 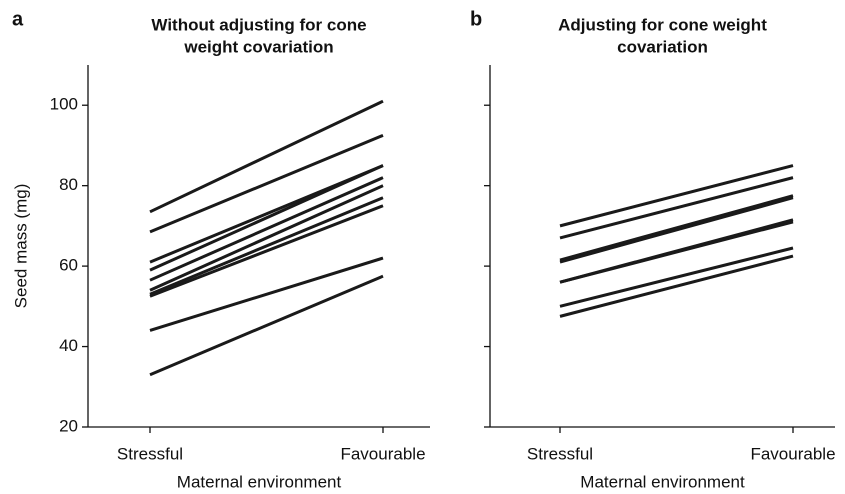 I want to click on panel-label: a, so click(x=18, y=19).